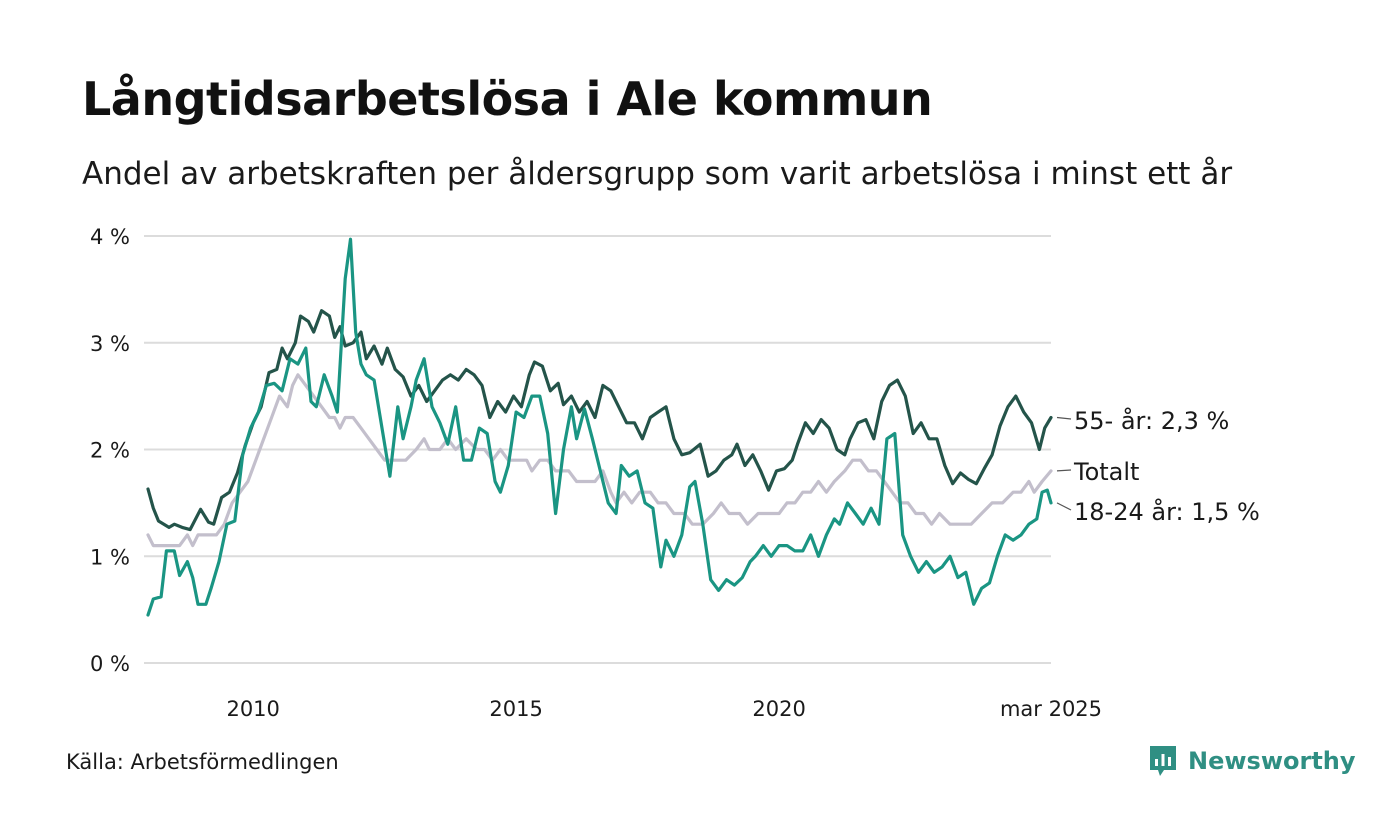  Describe the element at coordinates (1064, 470) in the screenshot. I see `label-leader-totalt` at that location.